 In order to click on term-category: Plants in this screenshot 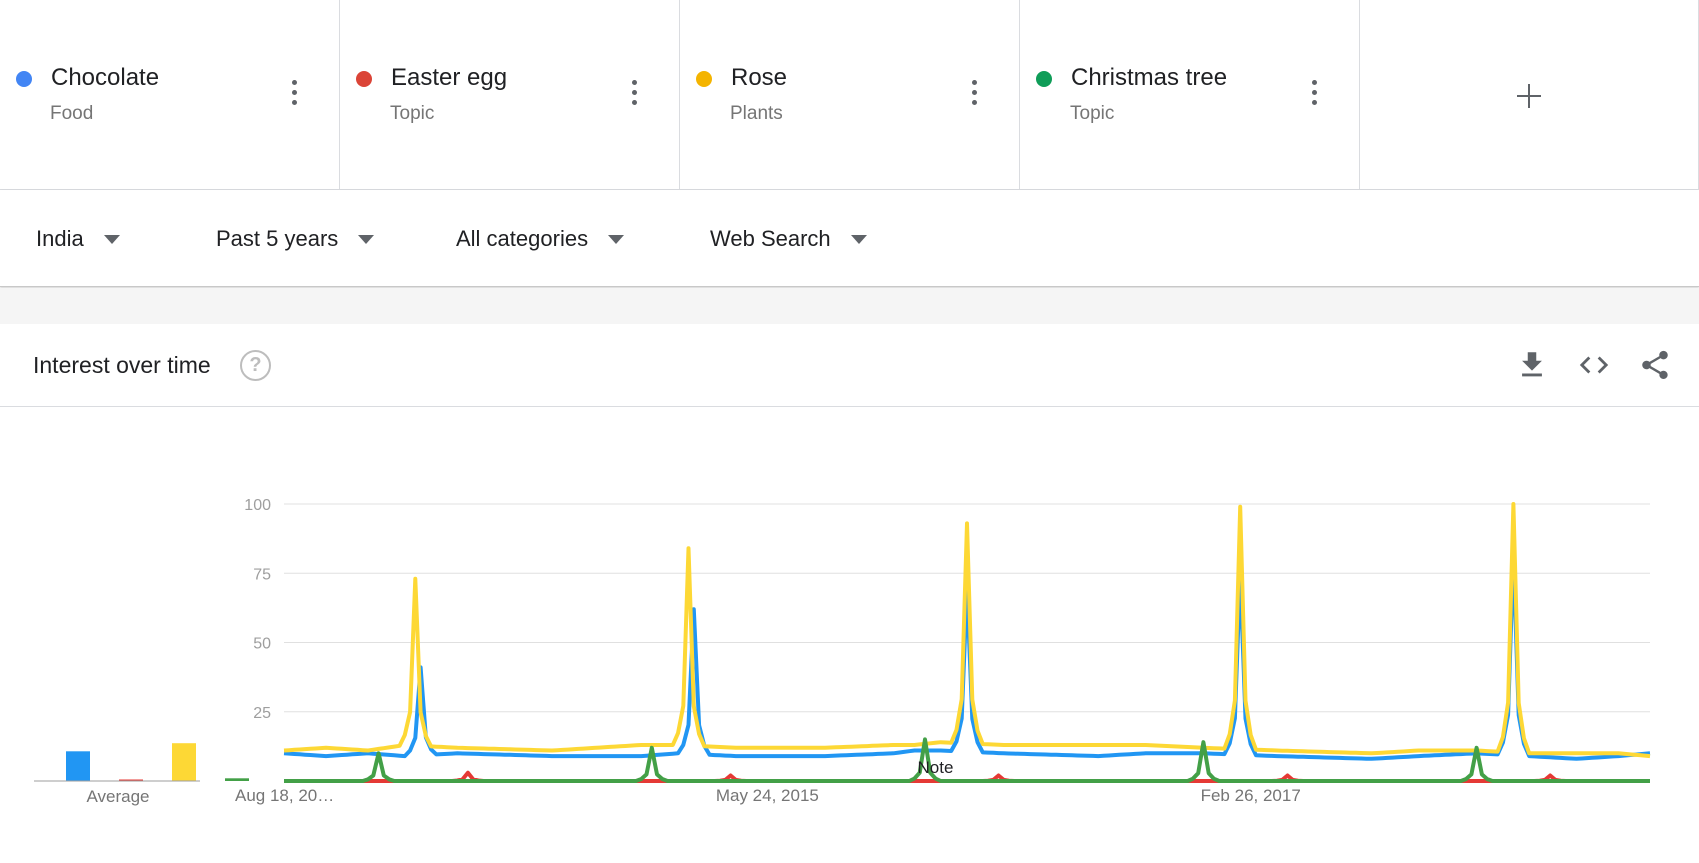, I will do `click(756, 113)`.